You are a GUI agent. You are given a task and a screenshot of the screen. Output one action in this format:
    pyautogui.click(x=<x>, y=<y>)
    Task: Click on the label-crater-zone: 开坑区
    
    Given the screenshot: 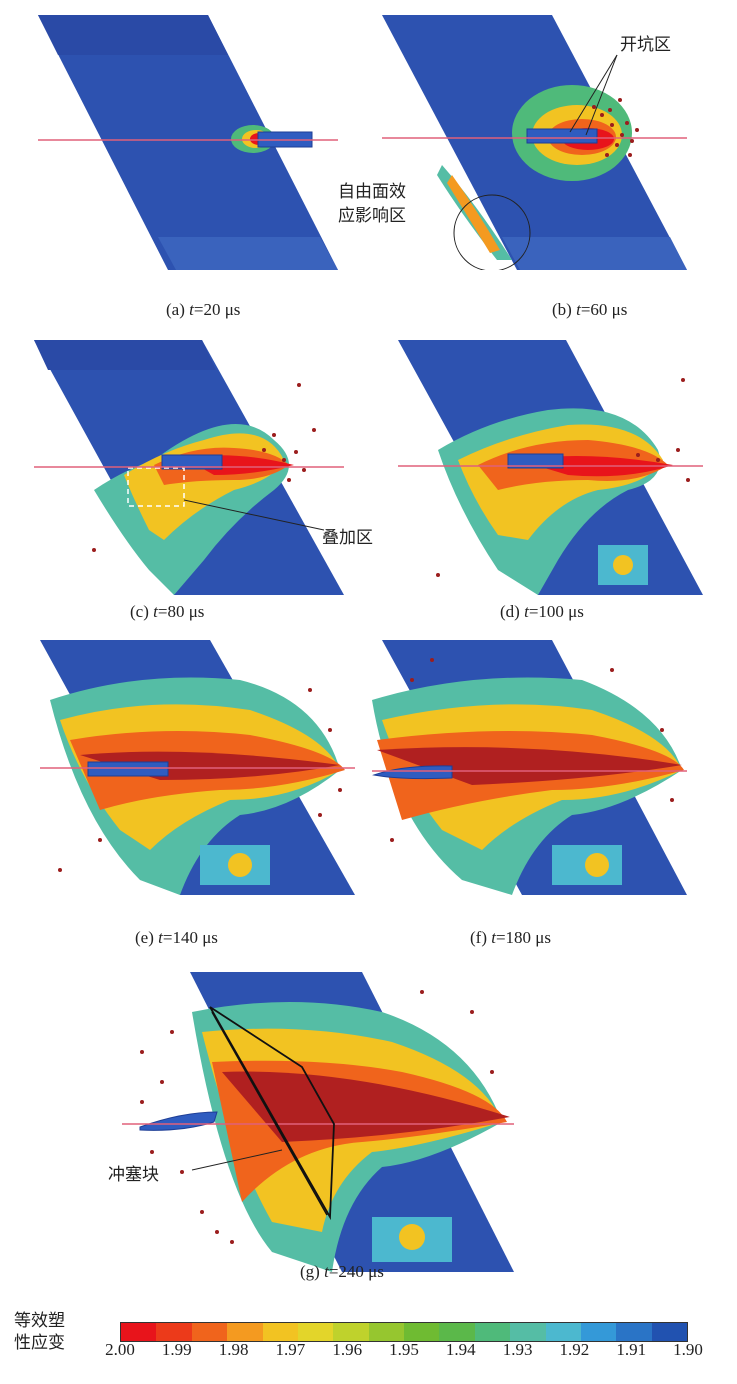 What is the action you would take?
    pyautogui.click(x=645, y=45)
    